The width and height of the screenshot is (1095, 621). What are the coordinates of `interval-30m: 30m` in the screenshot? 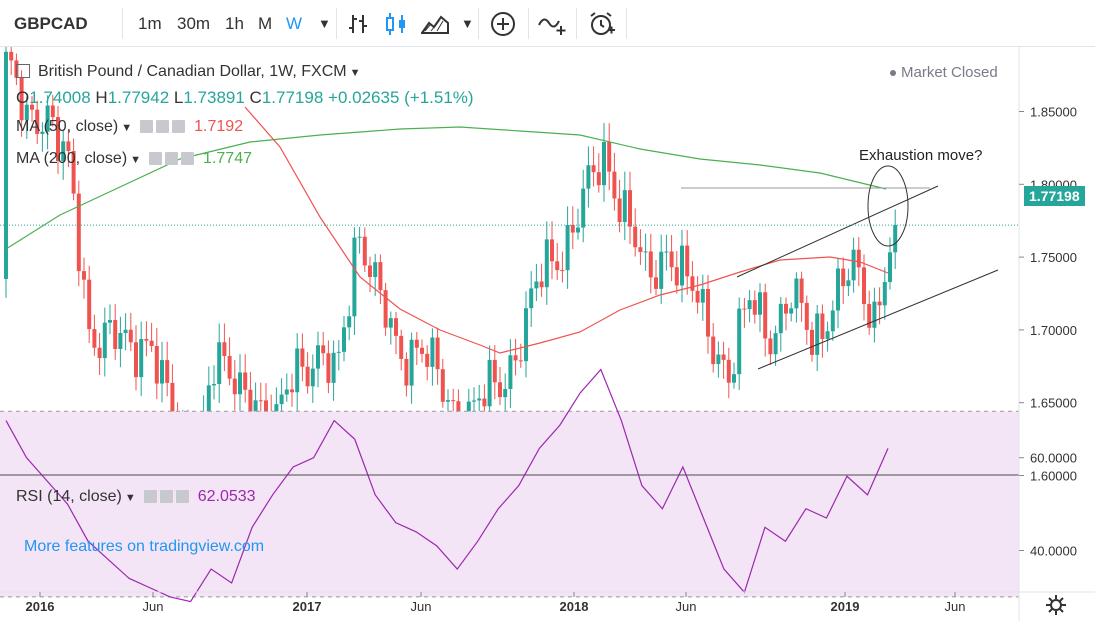 It's located at (194, 23).